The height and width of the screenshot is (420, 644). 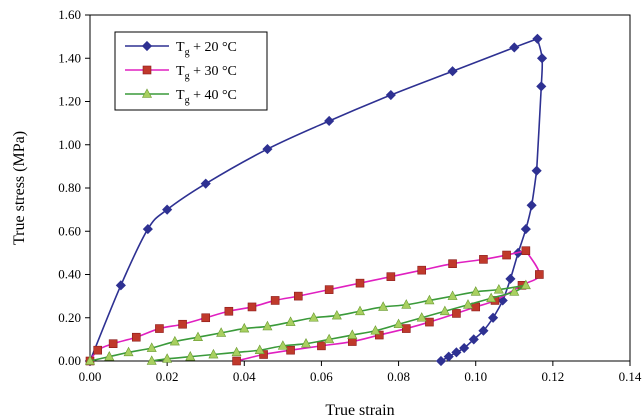 I want to click on x-axis: 0.00 0.02 0.04 0.06 0.08 0.10 0.12 0.14, so click(x=360, y=372).